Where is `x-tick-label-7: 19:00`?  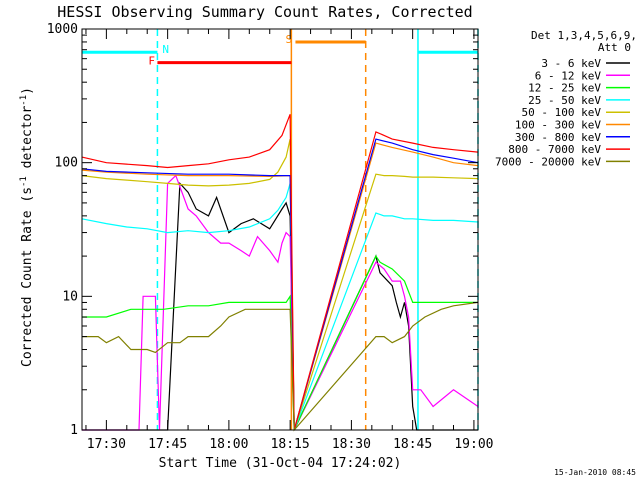
x-tick-label-7: 19:00 is located at coordinates (473, 444).